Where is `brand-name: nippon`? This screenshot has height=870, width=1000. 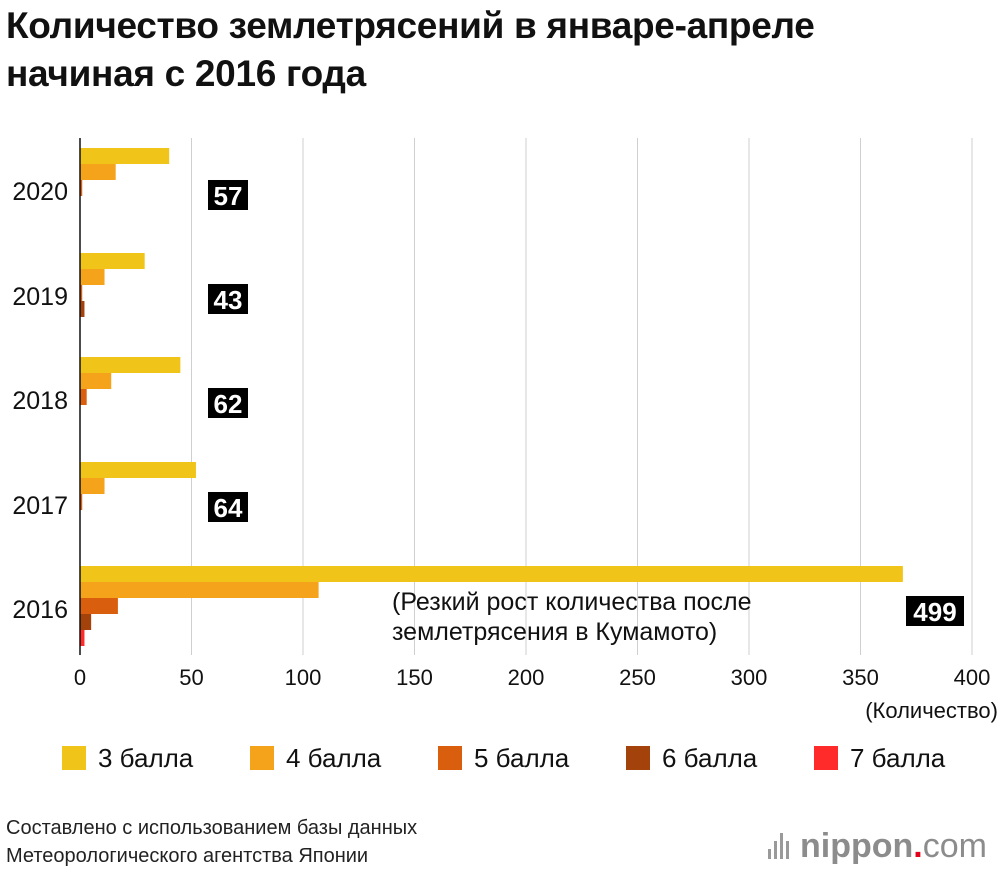
brand-name: nippon is located at coordinates (857, 845).